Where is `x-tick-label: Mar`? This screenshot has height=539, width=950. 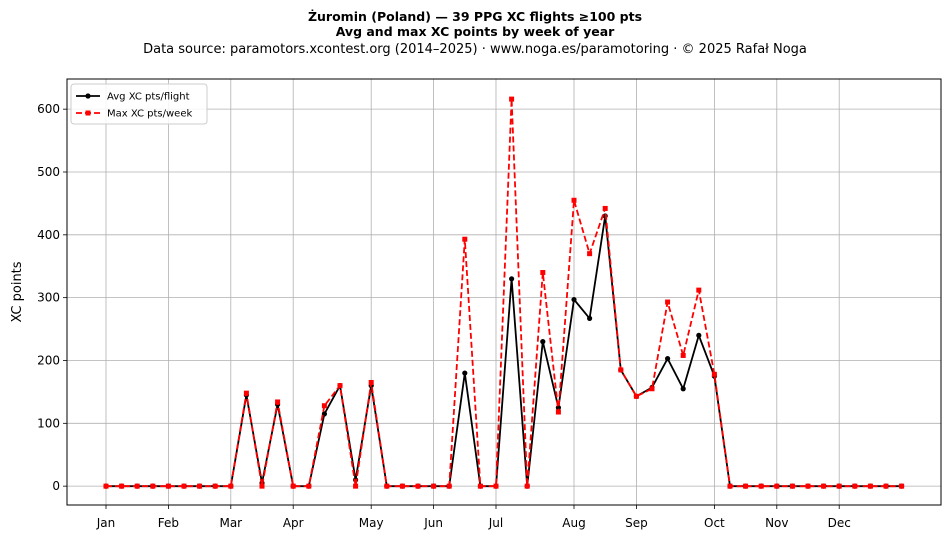
x-tick-label: Mar is located at coordinates (230, 523).